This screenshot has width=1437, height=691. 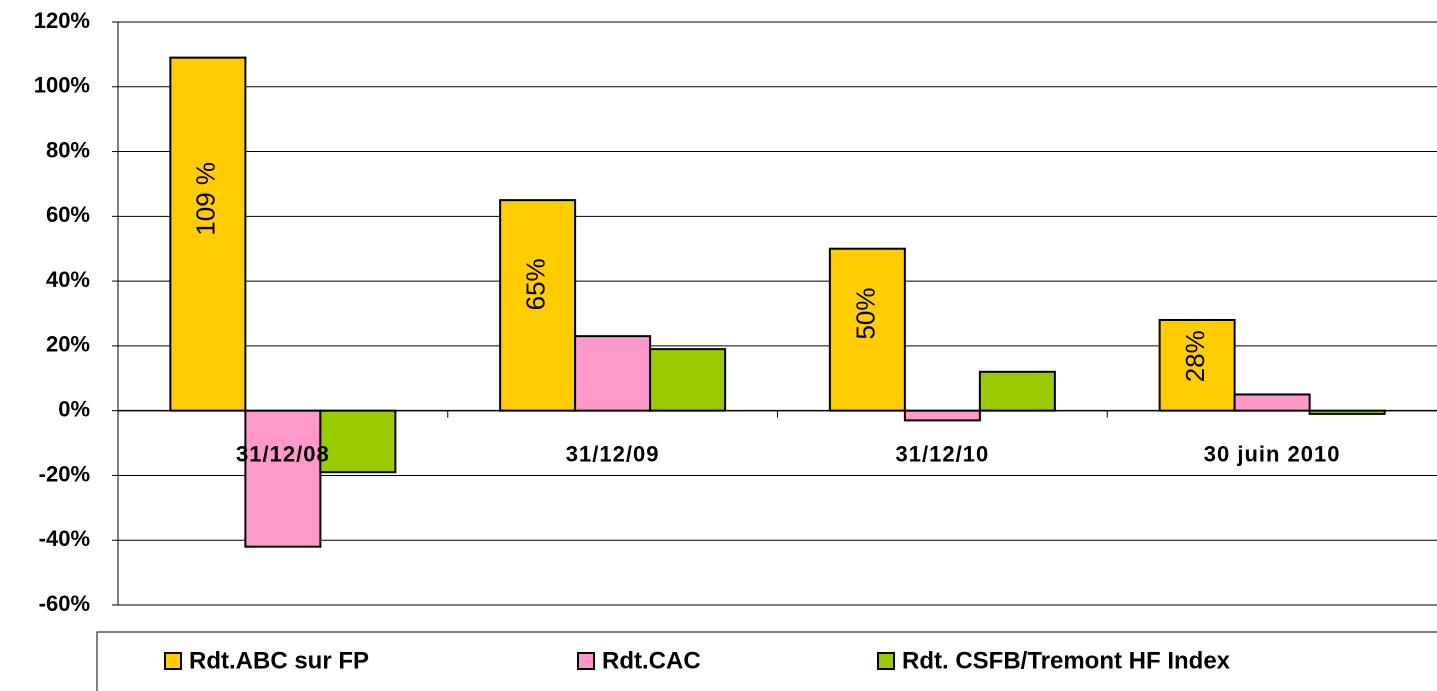 I want to click on y-tick-label: 100%, so click(x=62, y=85).